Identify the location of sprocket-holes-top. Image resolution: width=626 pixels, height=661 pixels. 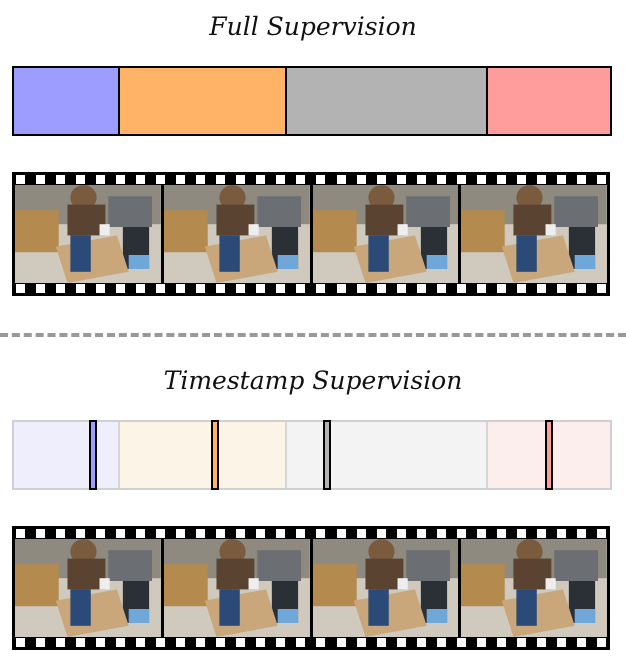
(311, 179).